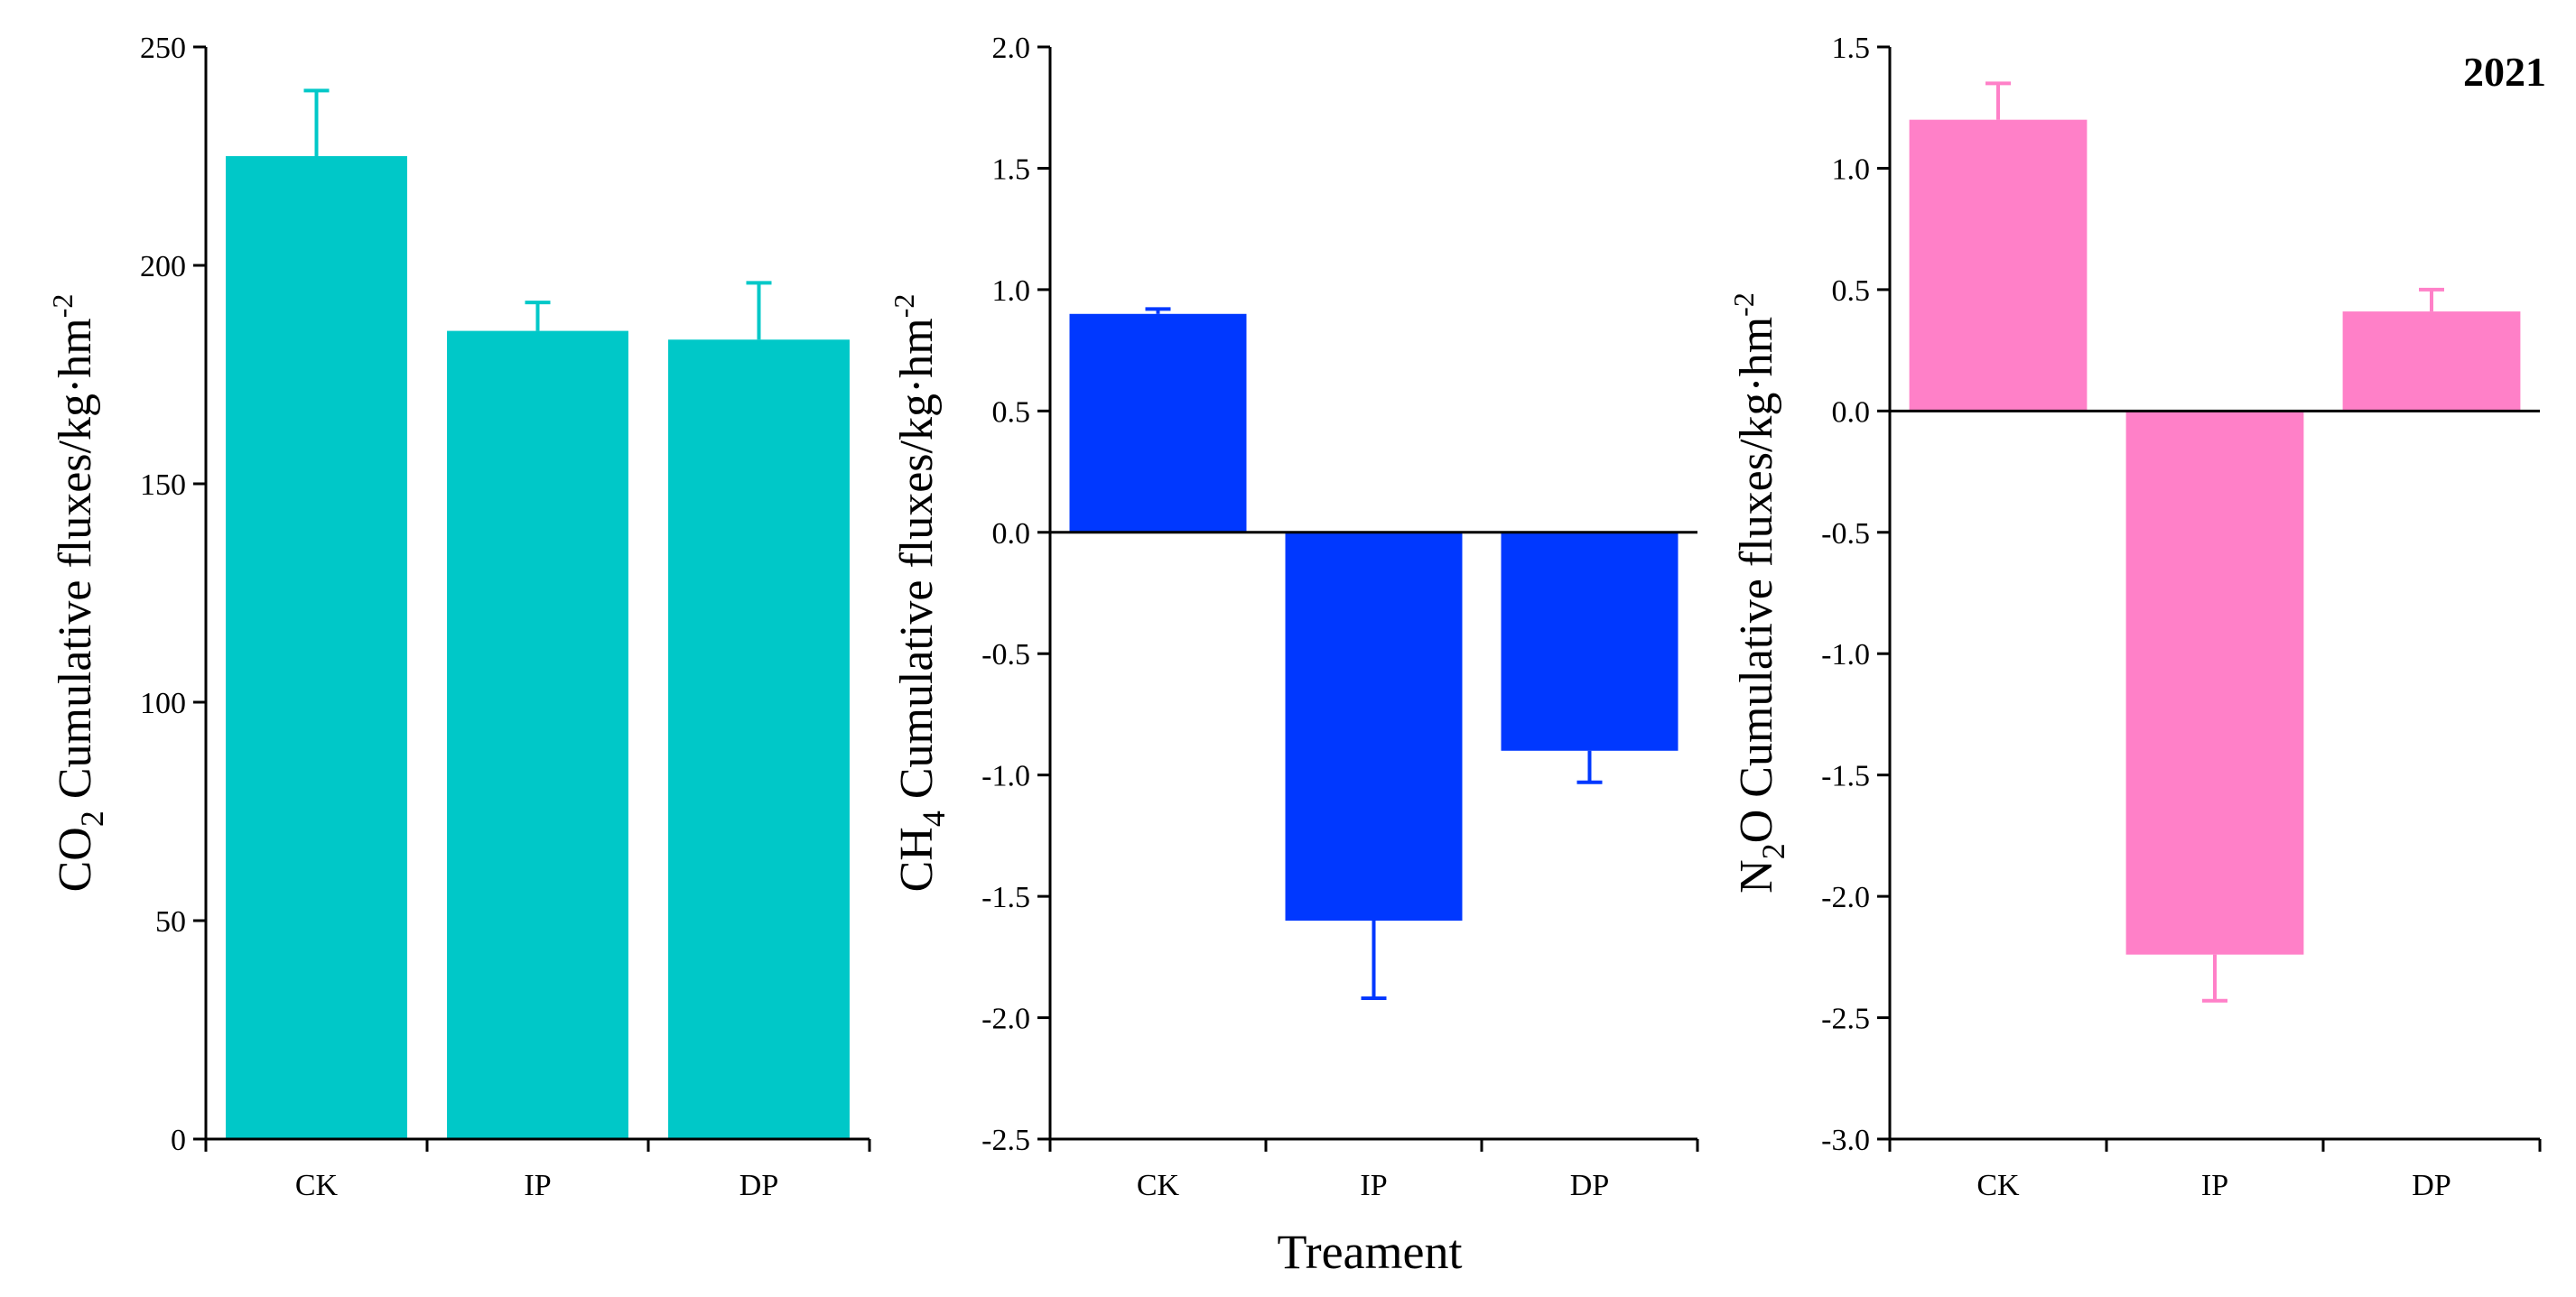 This screenshot has height=1297, width=2576. I want to click on y-axis-title: CO2 Cumulative fluxes/kg·hm-2, so click(78, 593).